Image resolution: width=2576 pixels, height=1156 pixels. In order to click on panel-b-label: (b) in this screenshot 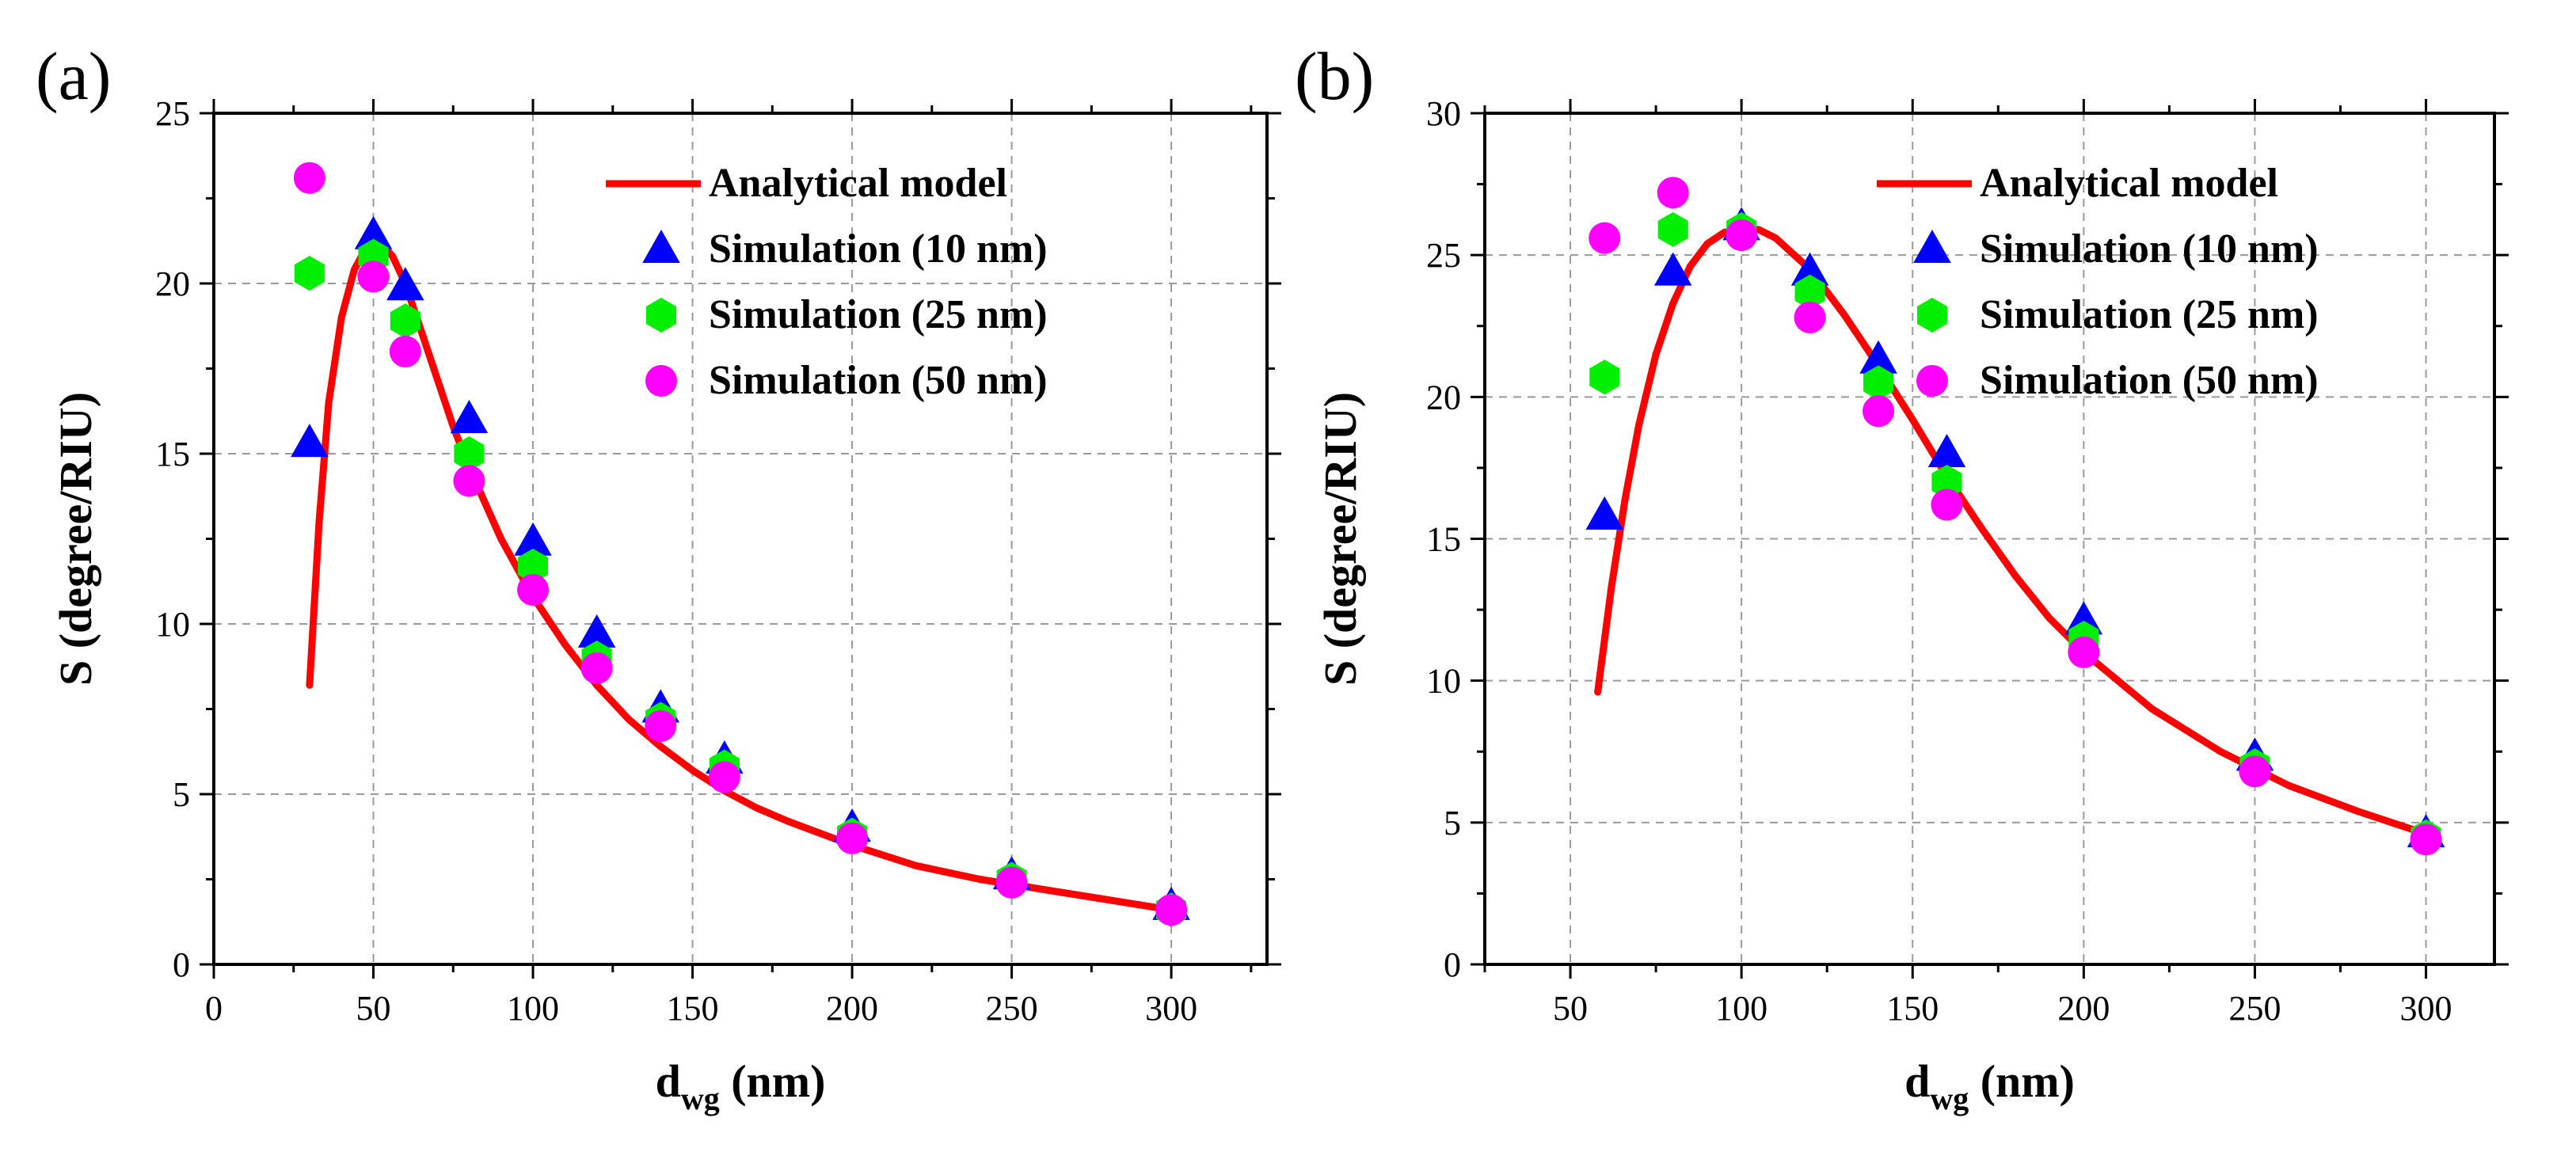, I will do `click(1334, 76)`.